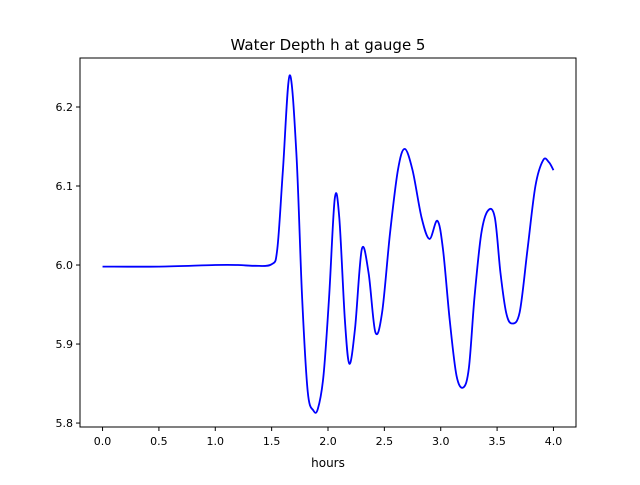 This screenshot has height=485, width=640. I want to click on x-tick-label: 1.5, so click(272, 441).